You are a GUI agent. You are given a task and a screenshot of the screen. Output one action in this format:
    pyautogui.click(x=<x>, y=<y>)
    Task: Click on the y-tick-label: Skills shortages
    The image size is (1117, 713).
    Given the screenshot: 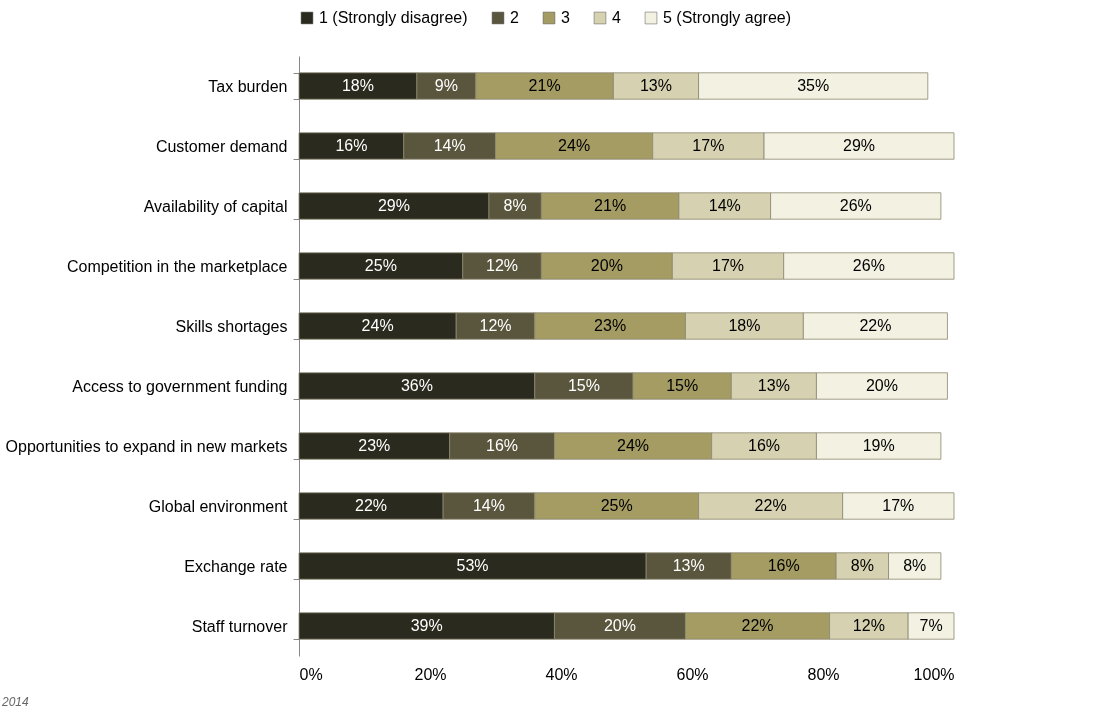 What is the action you would take?
    pyautogui.click(x=231, y=326)
    